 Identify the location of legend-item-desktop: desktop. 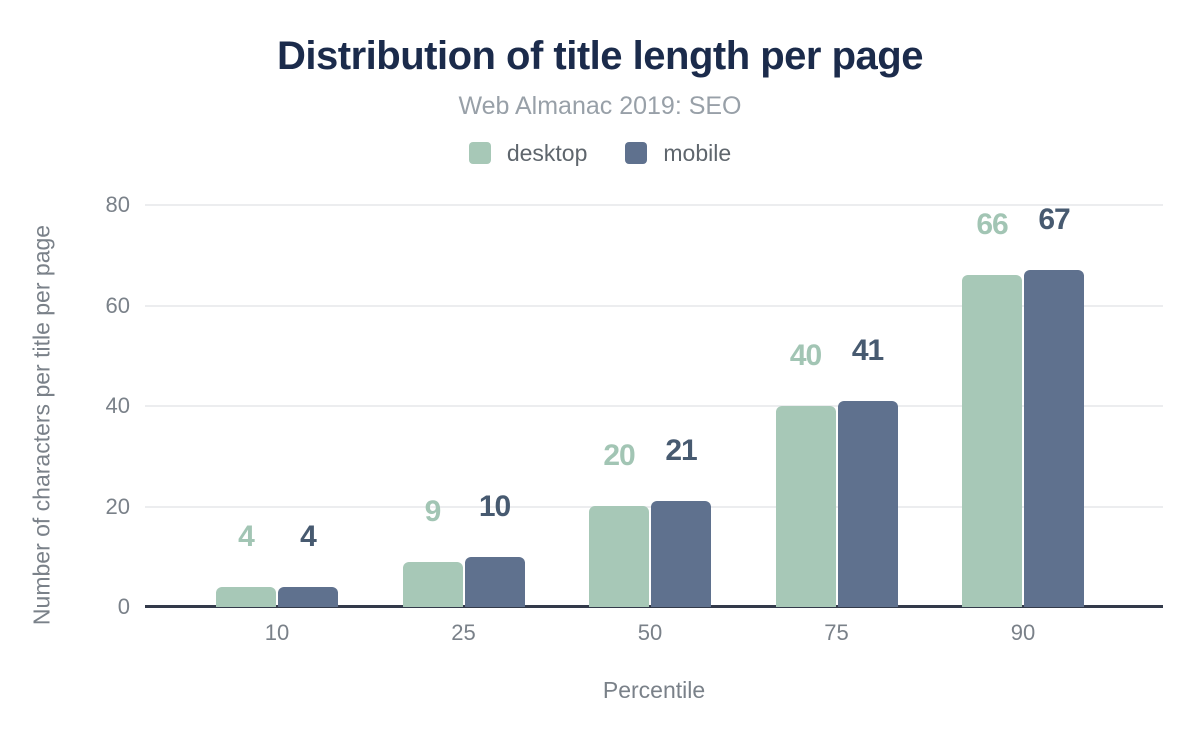
(528, 153).